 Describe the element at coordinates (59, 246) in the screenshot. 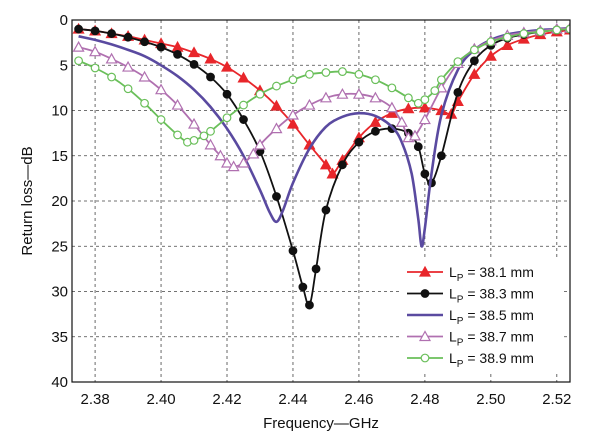

I see `y-tick-label: 25` at that location.